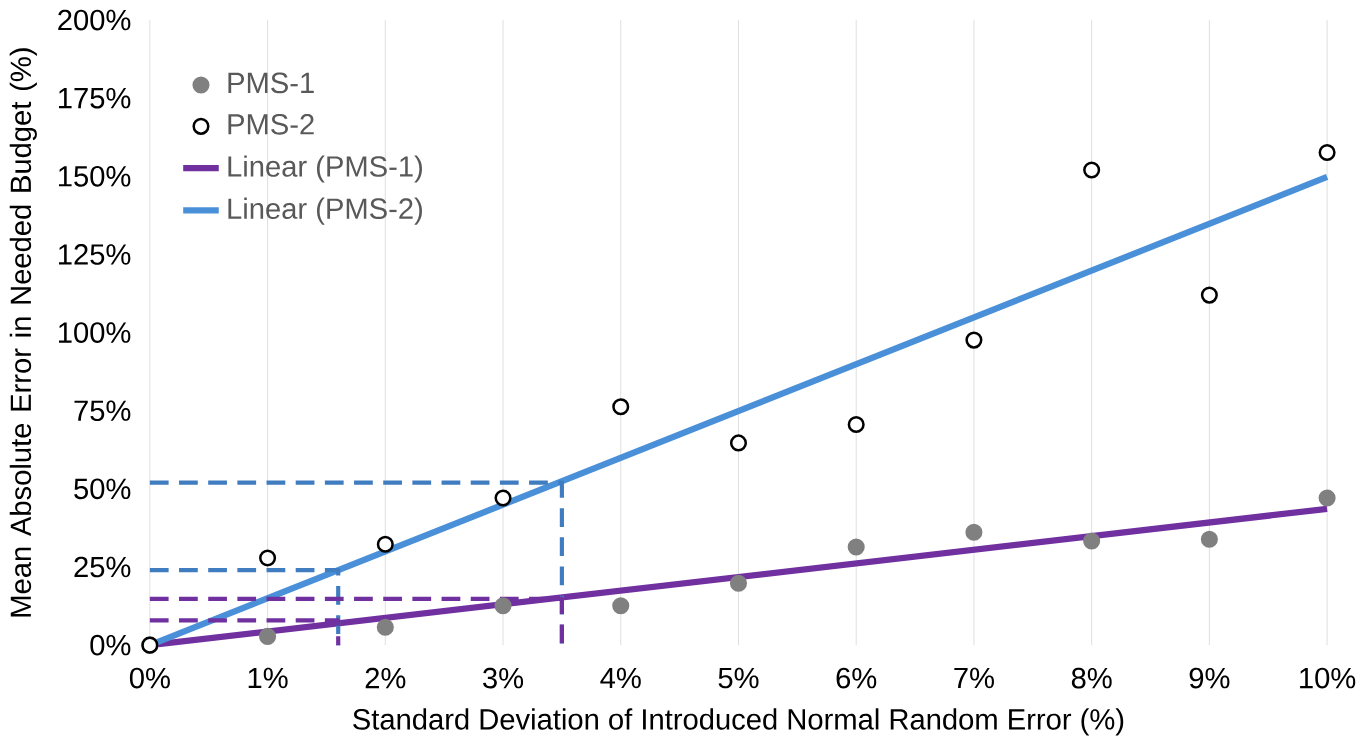 This screenshot has height=745, width=1366. What do you see at coordinates (94, 20) in the screenshot?
I see `y-tick-label: 200%` at bounding box center [94, 20].